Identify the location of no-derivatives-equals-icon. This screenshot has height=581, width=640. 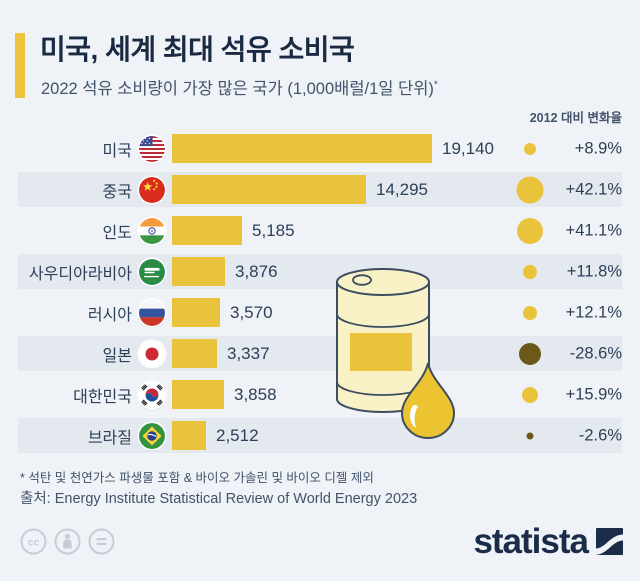
(101, 541).